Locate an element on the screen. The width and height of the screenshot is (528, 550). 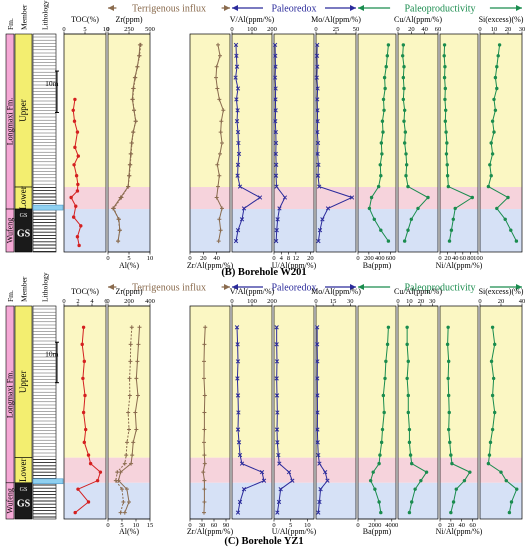
group-terrigenous-label: Terrigenous influx is located at coordinates (169, 9).